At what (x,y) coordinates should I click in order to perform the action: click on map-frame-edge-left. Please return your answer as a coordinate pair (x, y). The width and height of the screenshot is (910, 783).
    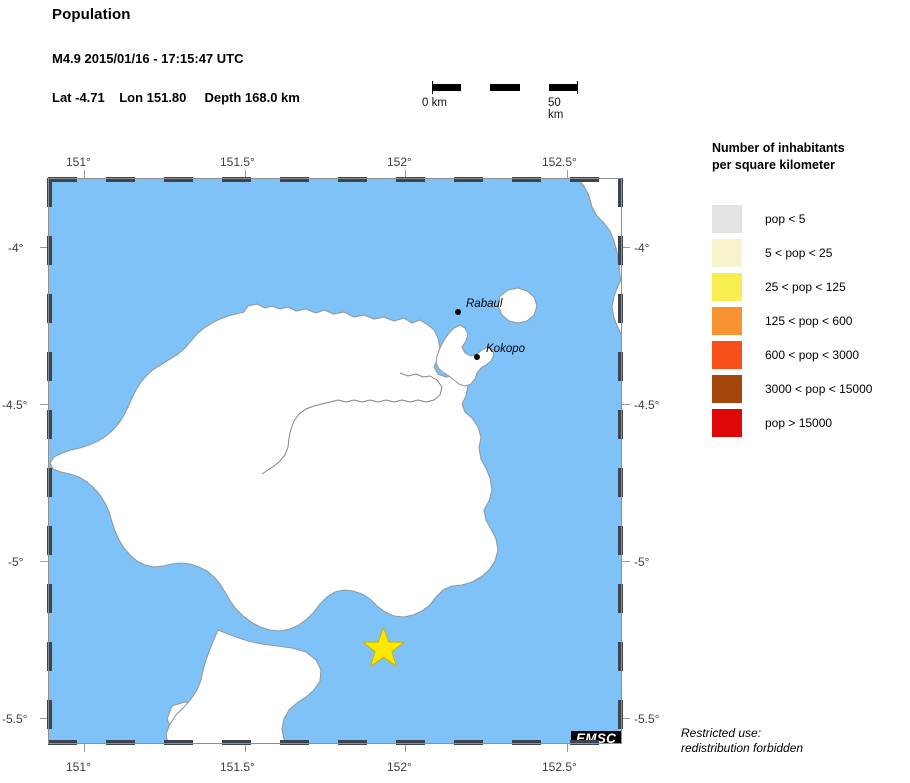
    Looking at the image, I should click on (49, 461).